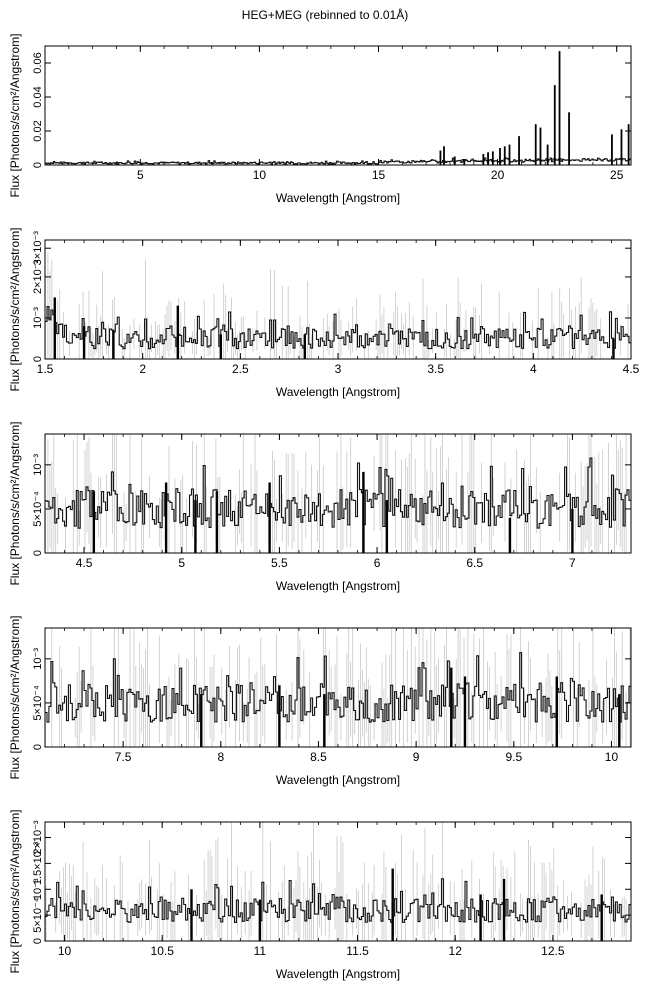  I want to click on x-tick-label: 12, so click(456, 951).